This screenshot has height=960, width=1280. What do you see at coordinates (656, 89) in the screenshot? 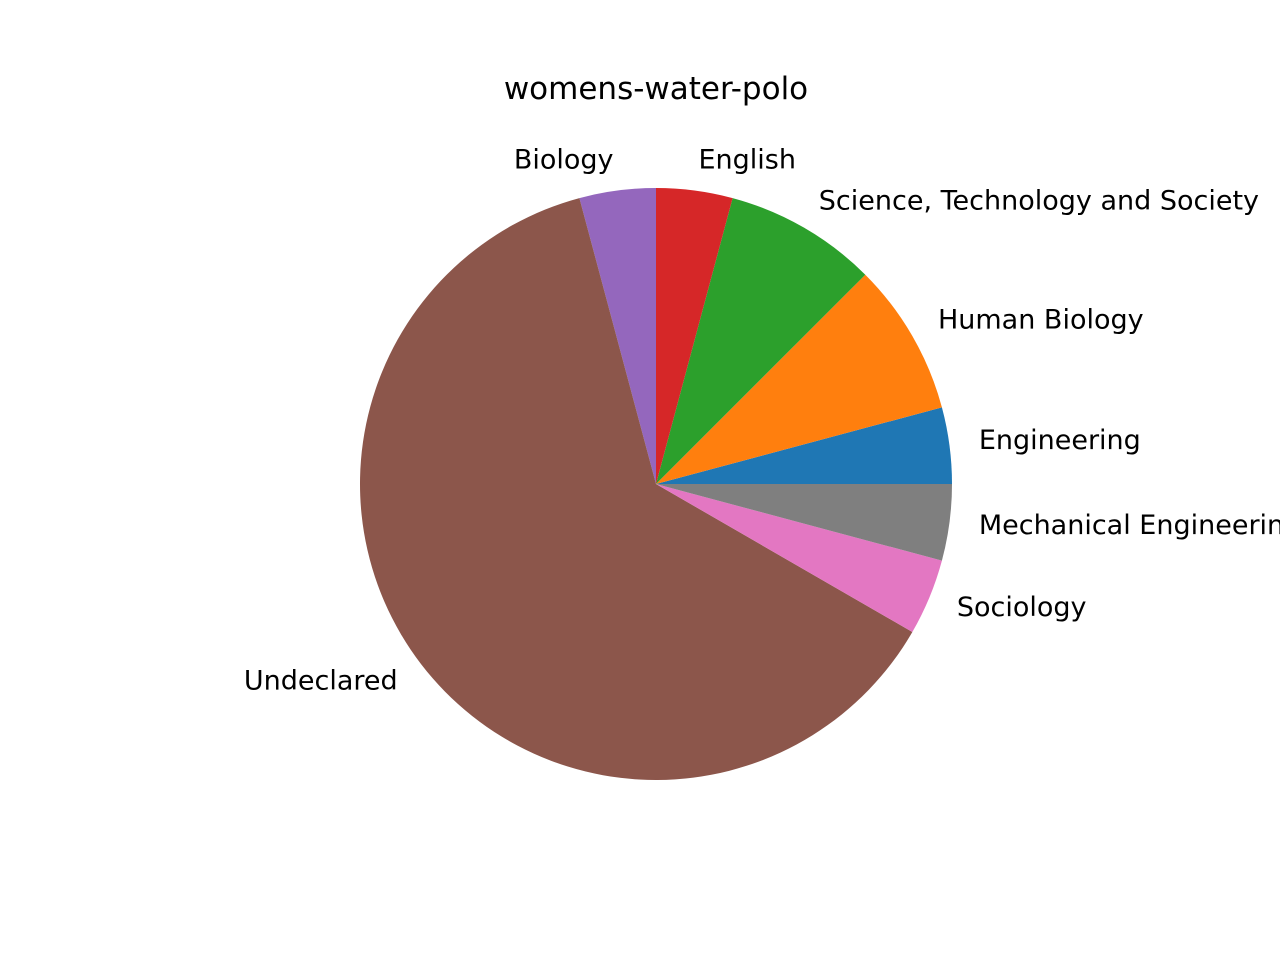
I see `chart-title: womens-water-polo` at bounding box center [656, 89].